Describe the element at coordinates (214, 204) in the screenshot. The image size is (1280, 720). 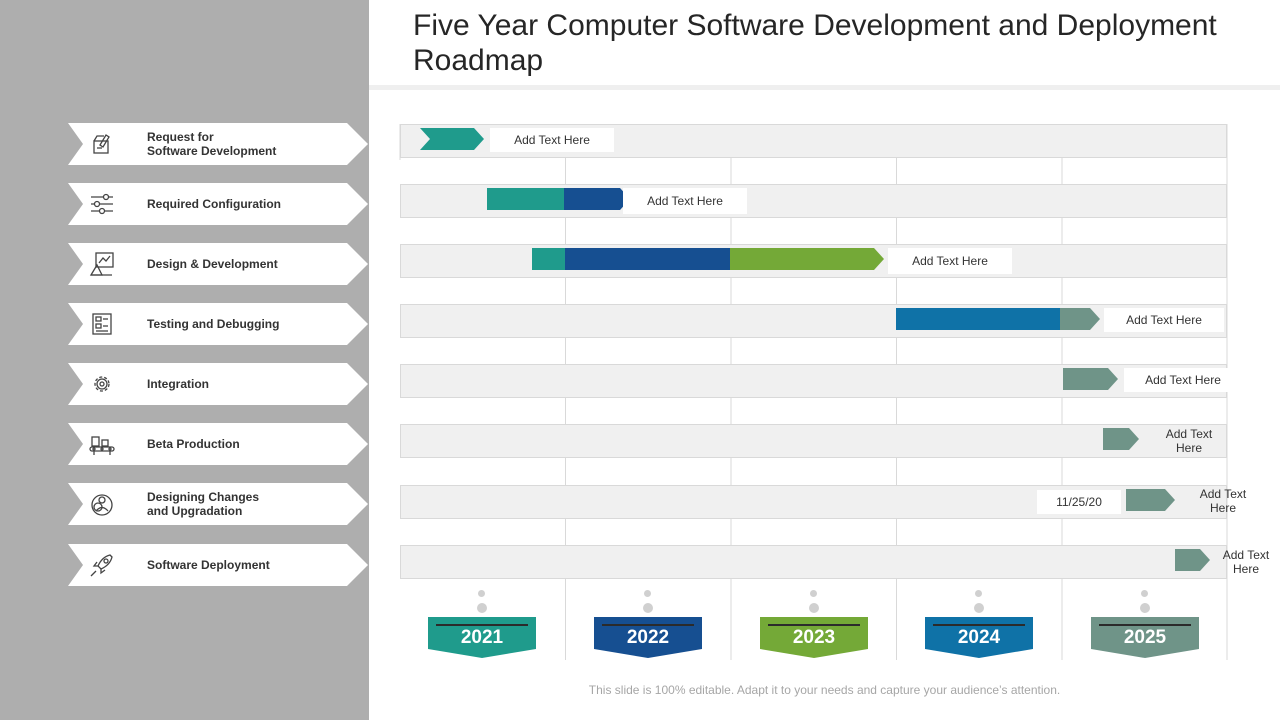
I see `task-label: Required Configuration` at that location.